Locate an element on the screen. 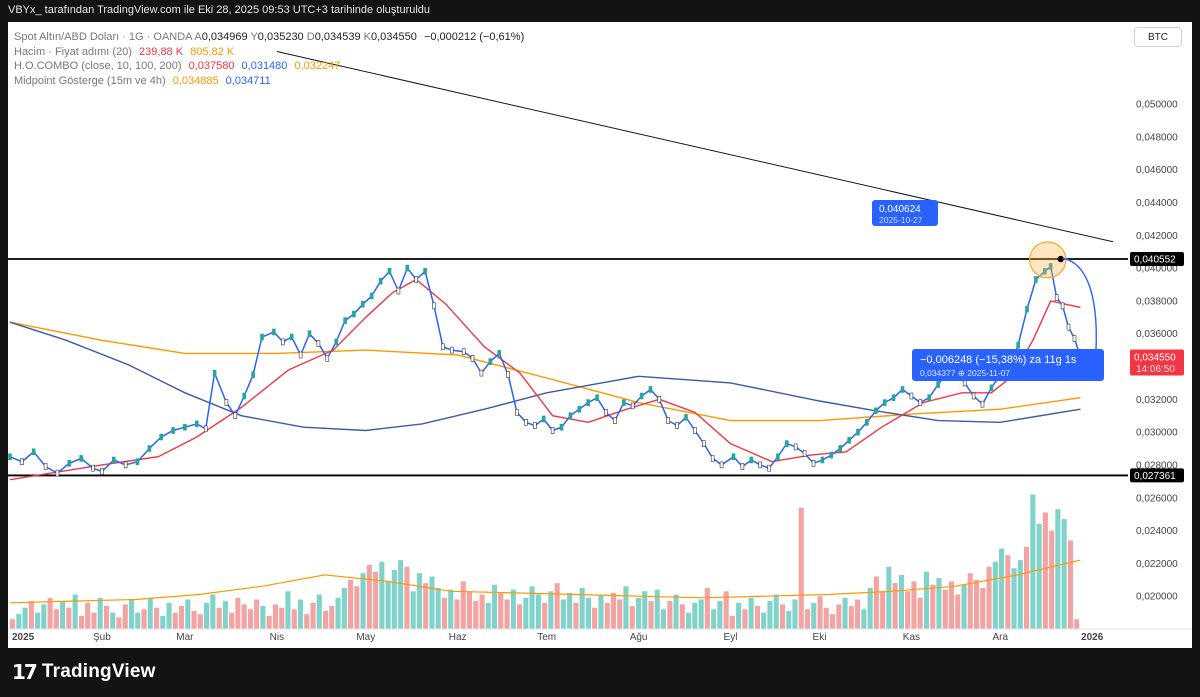 The image size is (1200, 697). tradingview-logo: 17 TradingView is located at coordinates (84, 672).